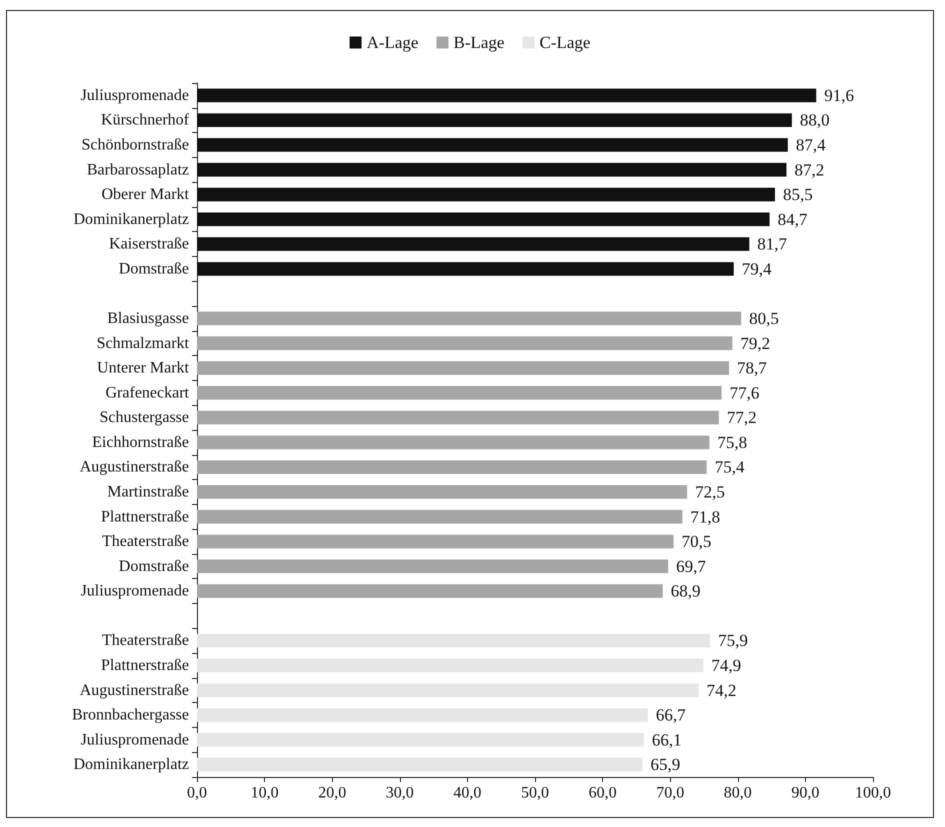  What do you see at coordinates (815, 120) in the screenshot?
I see `data-label: 88,0` at bounding box center [815, 120].